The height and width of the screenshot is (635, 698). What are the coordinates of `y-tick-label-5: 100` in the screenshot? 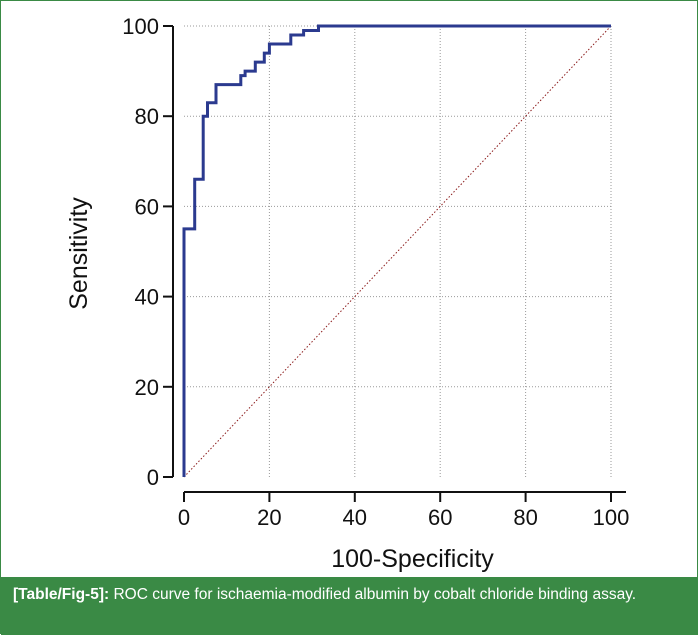 It's located at (140, 26).